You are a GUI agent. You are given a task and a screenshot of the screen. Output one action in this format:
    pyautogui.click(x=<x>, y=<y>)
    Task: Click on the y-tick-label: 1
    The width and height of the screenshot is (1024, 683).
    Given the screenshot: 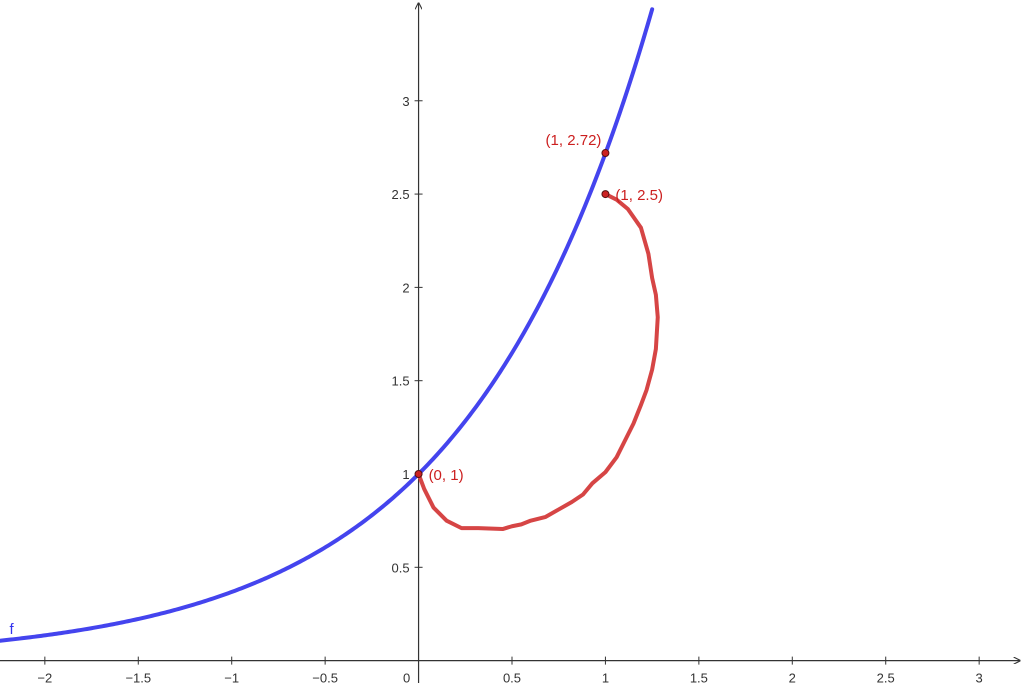 What is the action you would take?
    pyautogui.click(x=405, y=474)
    